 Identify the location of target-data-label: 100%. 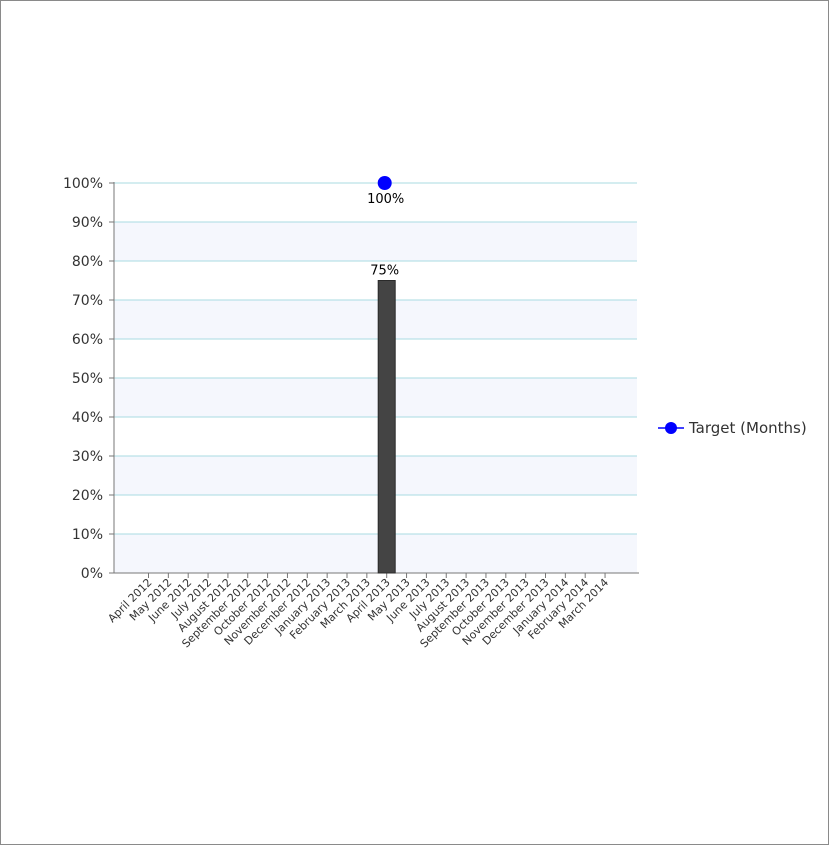
(385, 199).